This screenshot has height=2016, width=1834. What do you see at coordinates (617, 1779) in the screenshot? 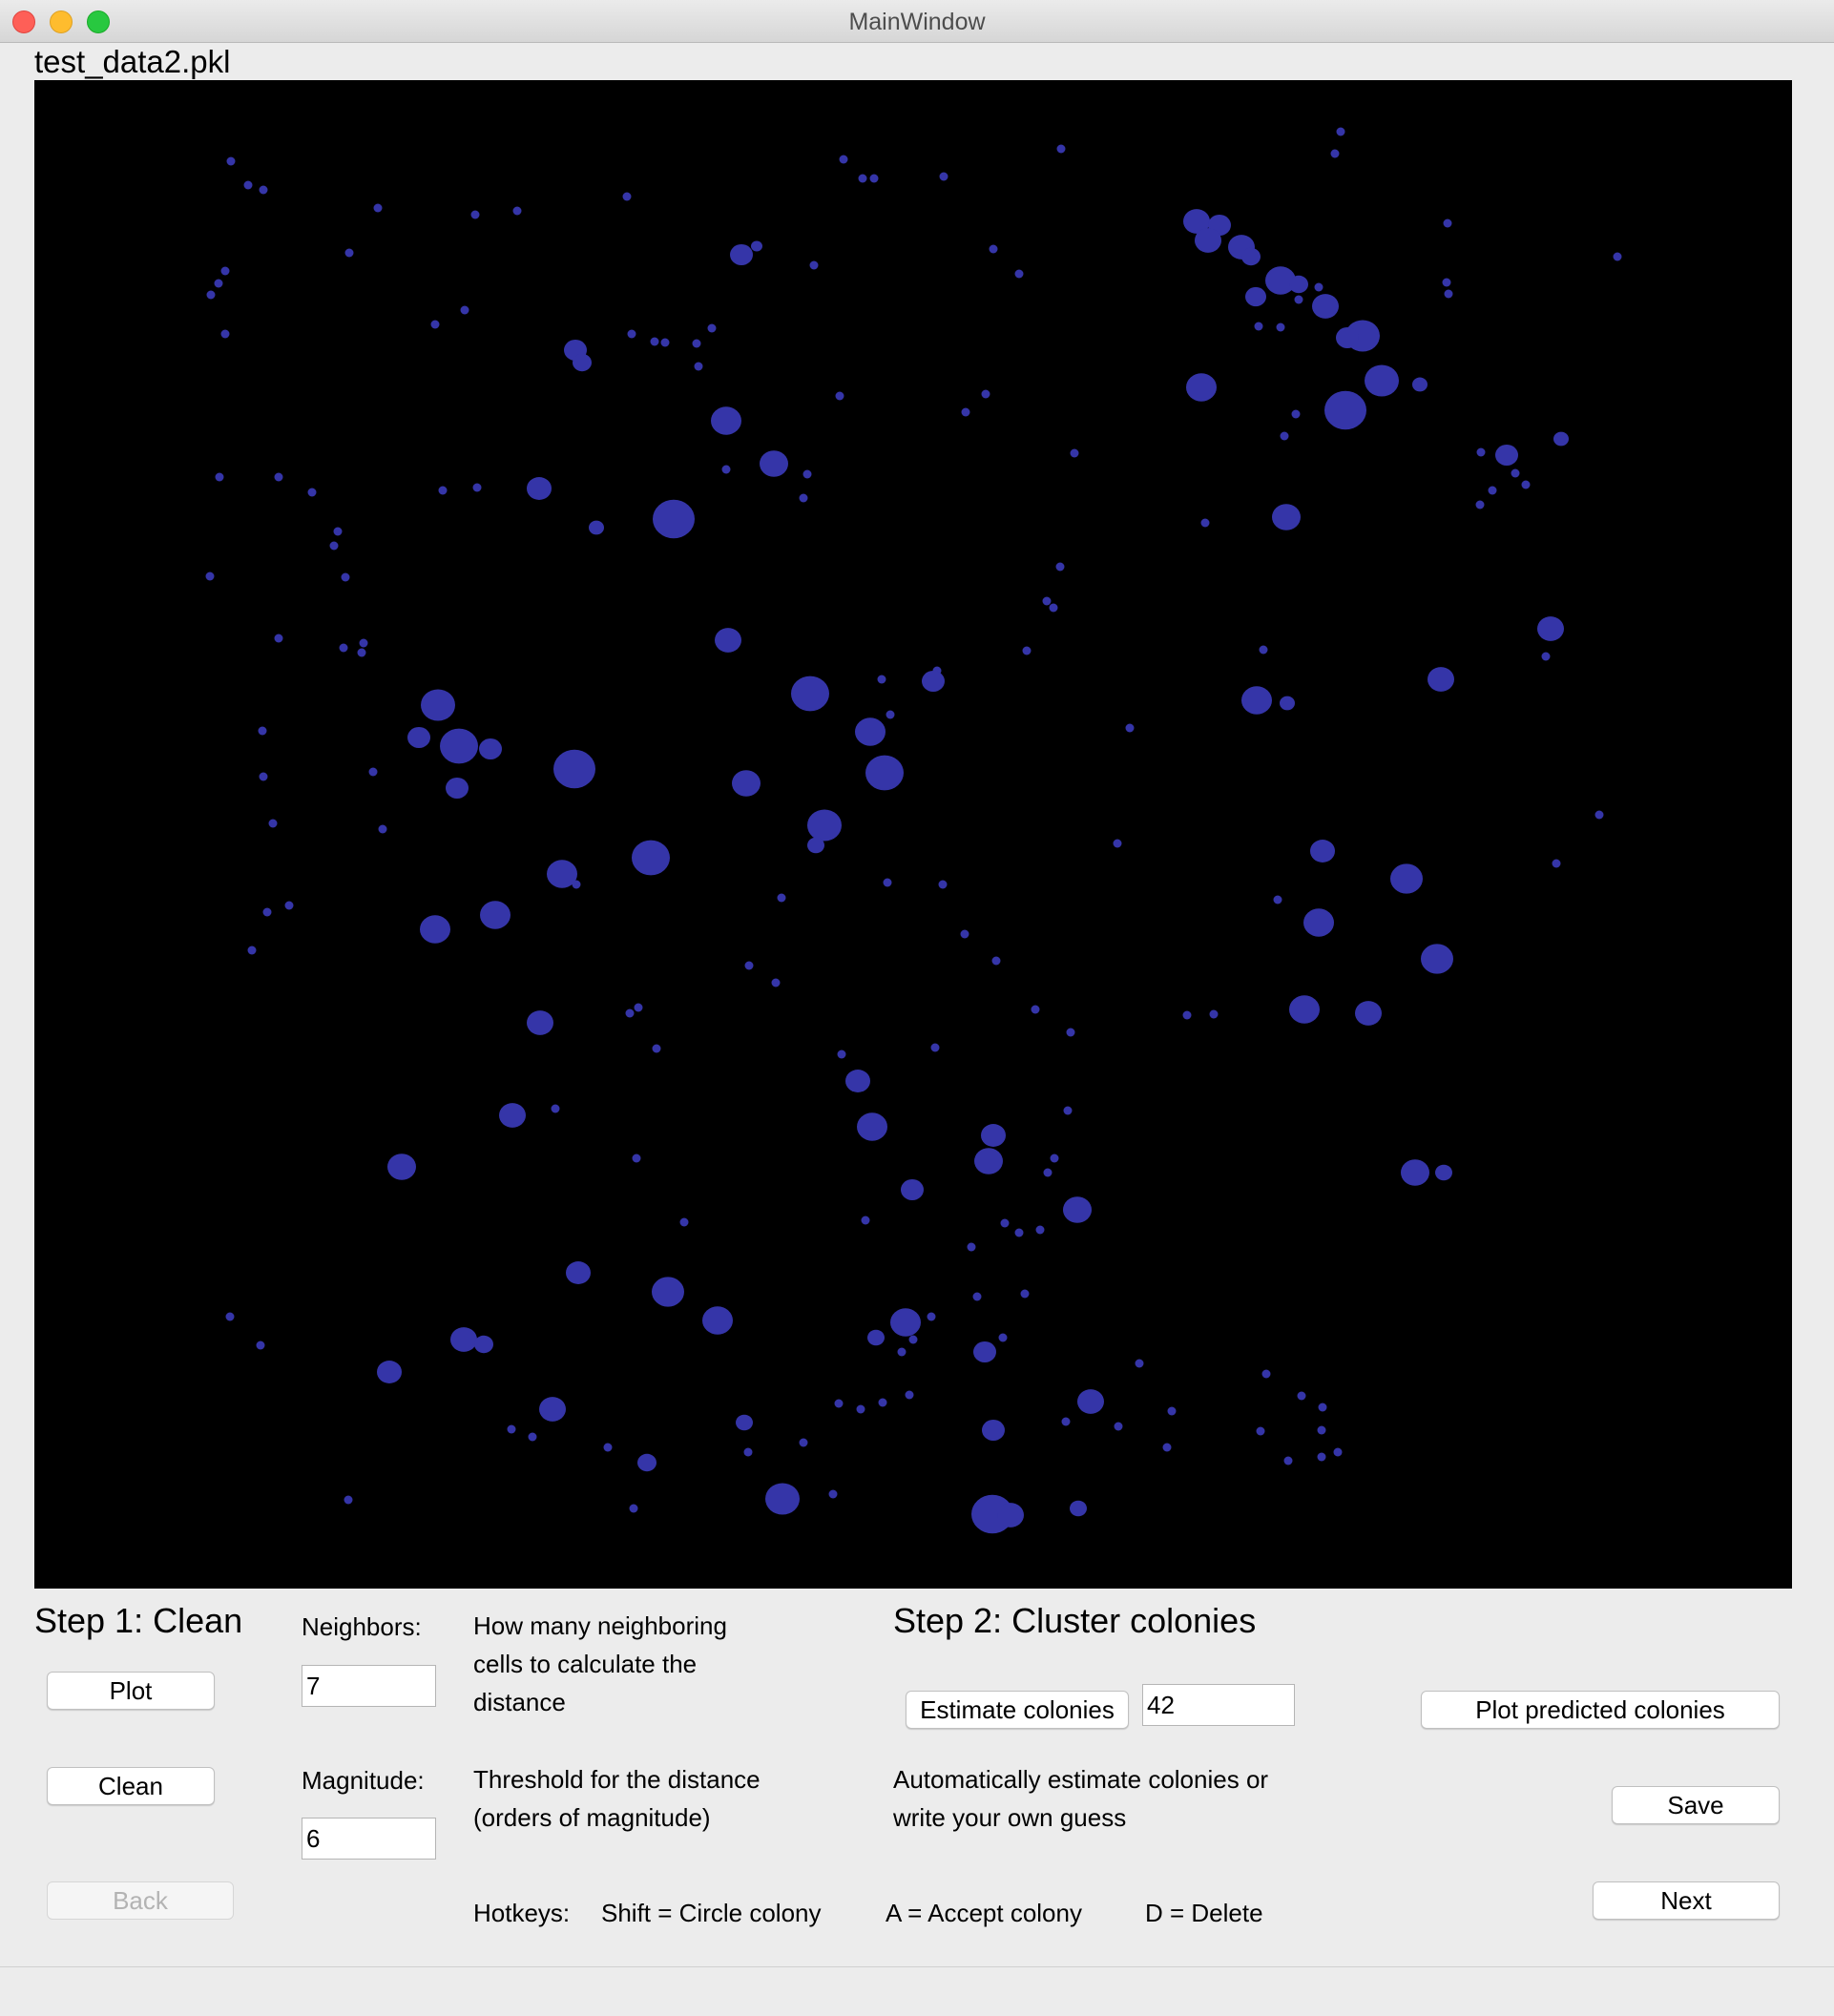
I see `magnitude-desc-line: Threshold for the distance` at bounding box center [617, 1779].